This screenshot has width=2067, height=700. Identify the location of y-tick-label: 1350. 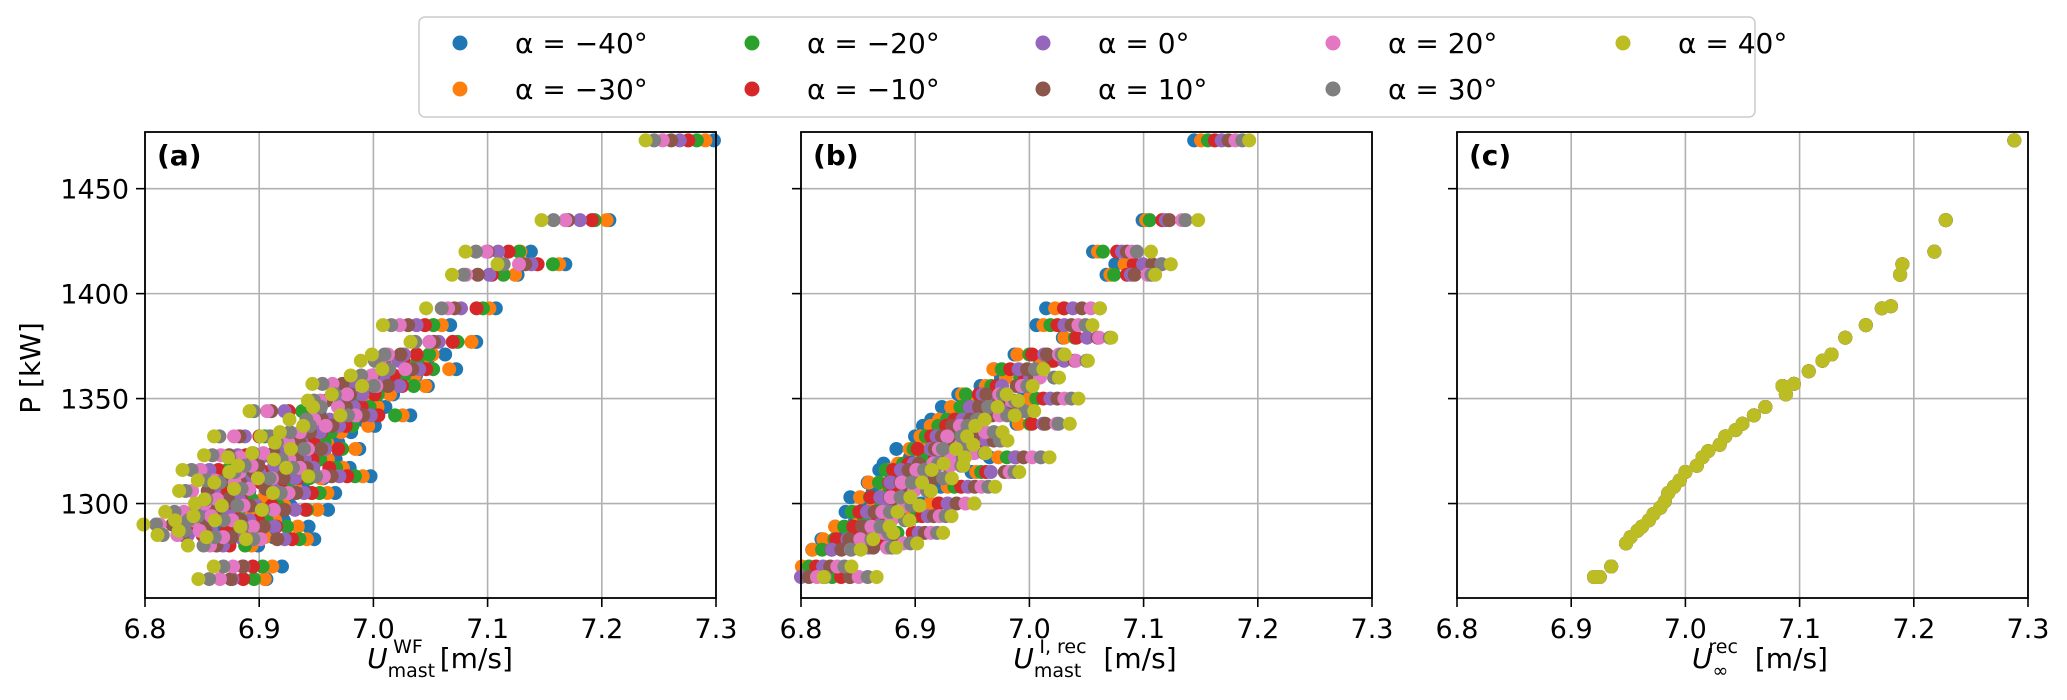
(94, 400).